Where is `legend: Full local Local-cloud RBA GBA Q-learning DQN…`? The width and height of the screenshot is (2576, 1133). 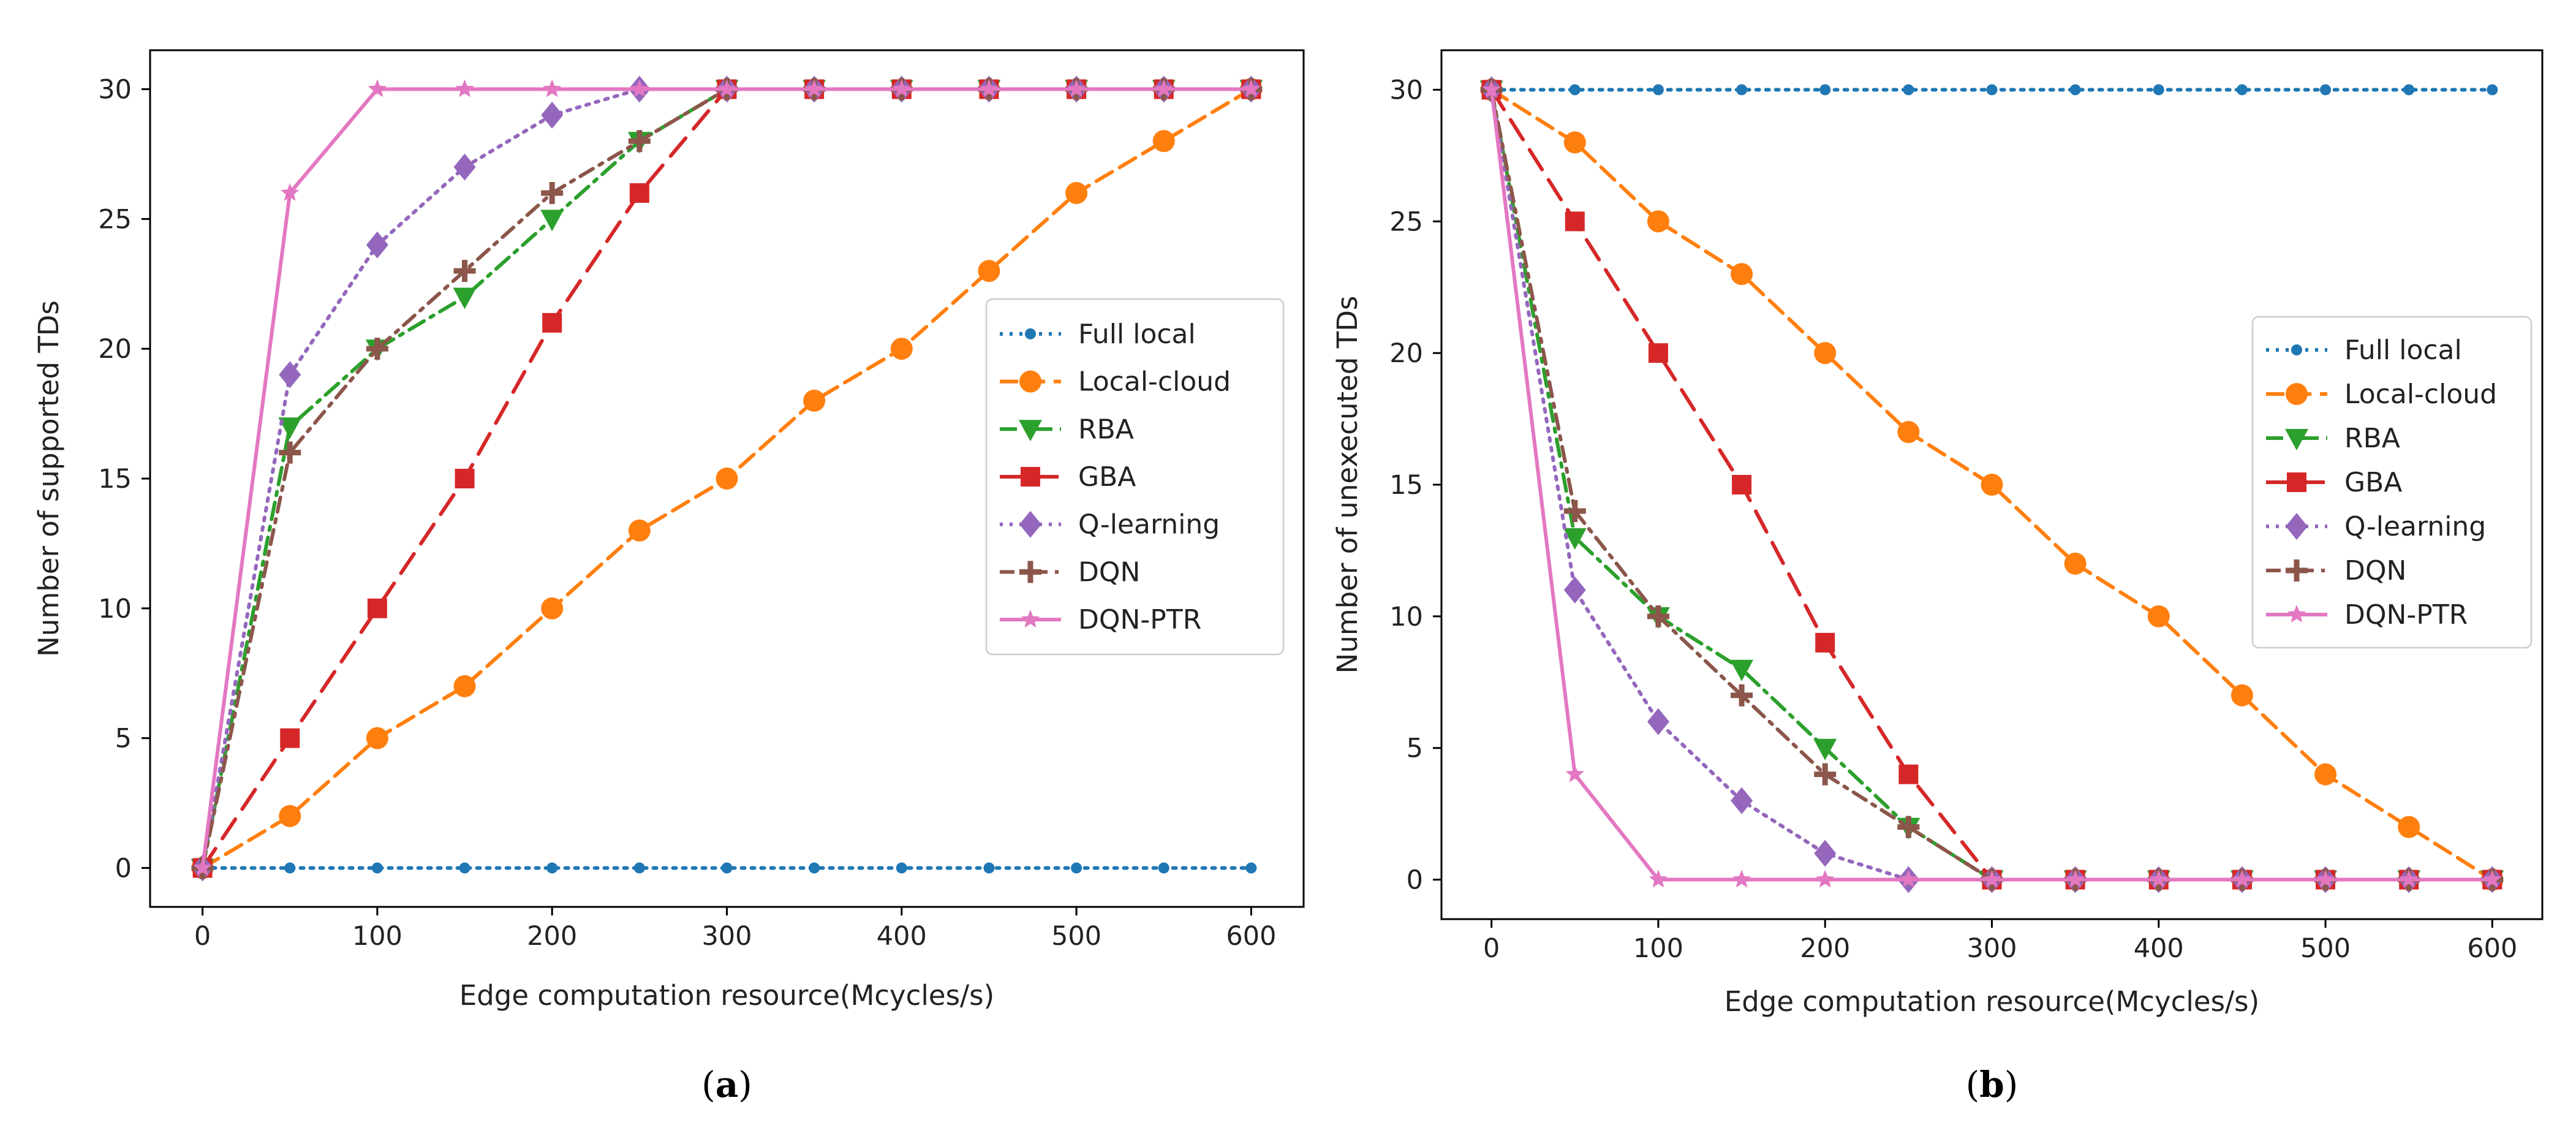 legend: Full local Local-cloud RBA GBA Q-learning DQN… is located at coordinates (1135, 477).